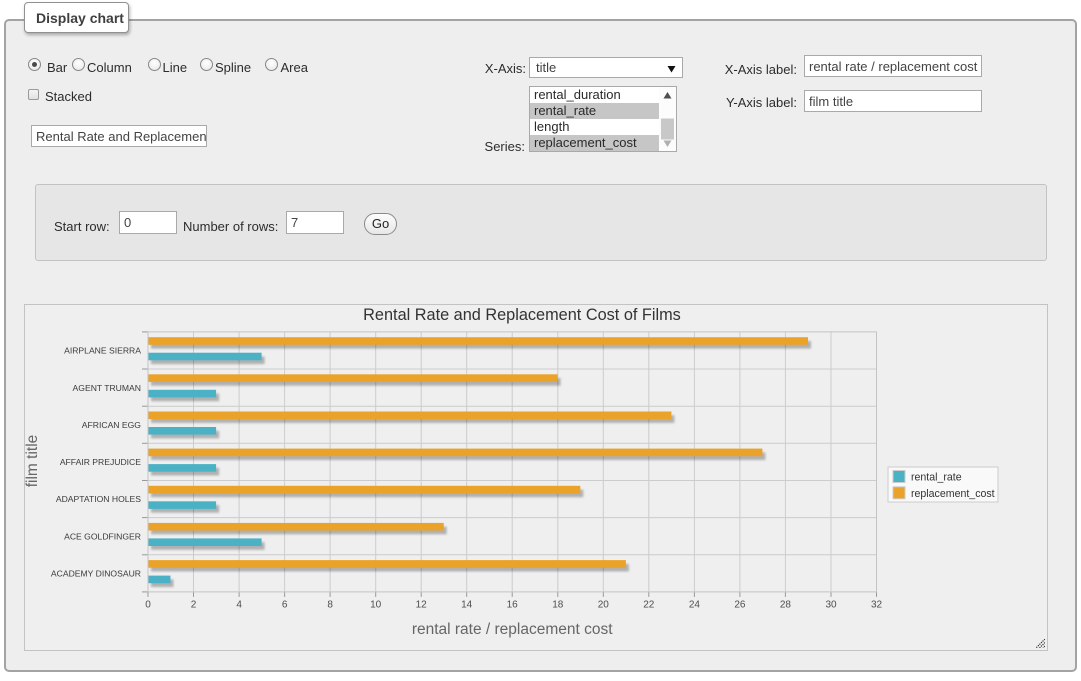 This screenshot has height=681, width=1081. I want to click on svg-text: 20, so click(604, 605).